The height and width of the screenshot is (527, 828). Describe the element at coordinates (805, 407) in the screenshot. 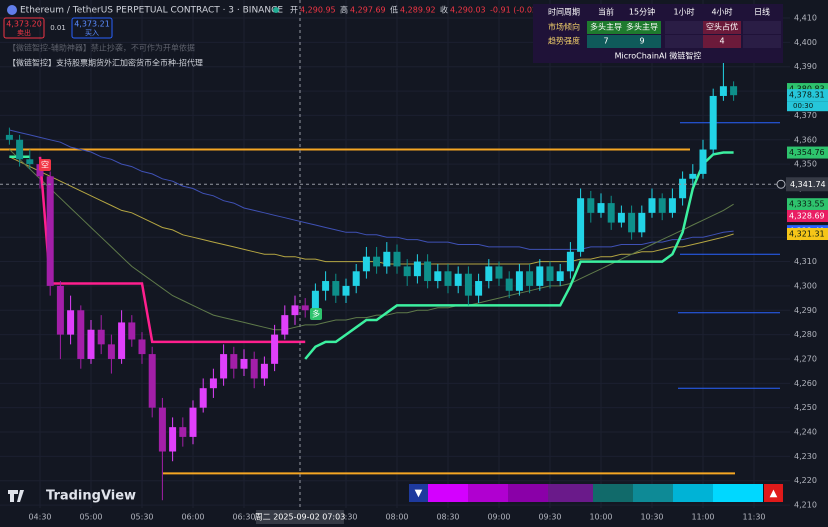

I see `y-tick-label: 4,250` at that location.